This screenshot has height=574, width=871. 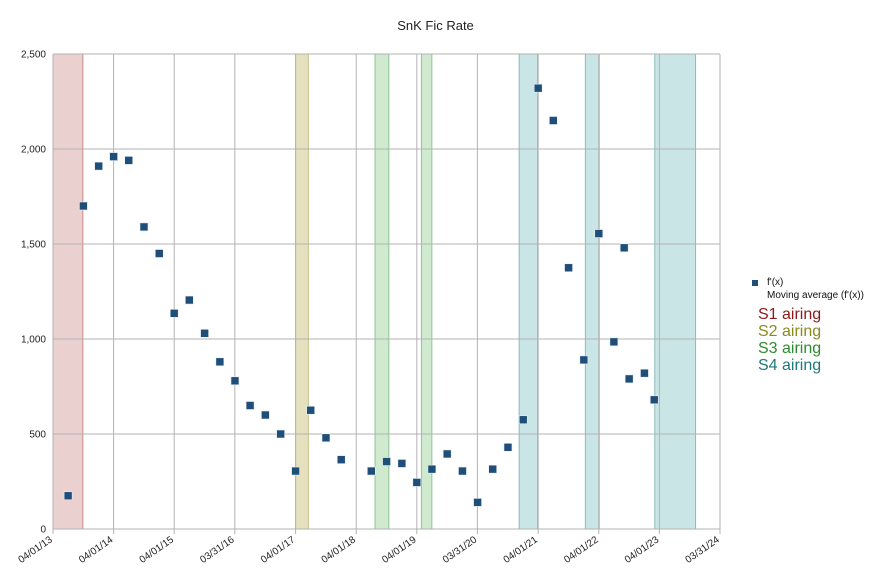 What do you see at coordinates (460, 550) in the screenshot?
I see `x-tick-label-7: 03/31/20` at bounding box center [460, 550].